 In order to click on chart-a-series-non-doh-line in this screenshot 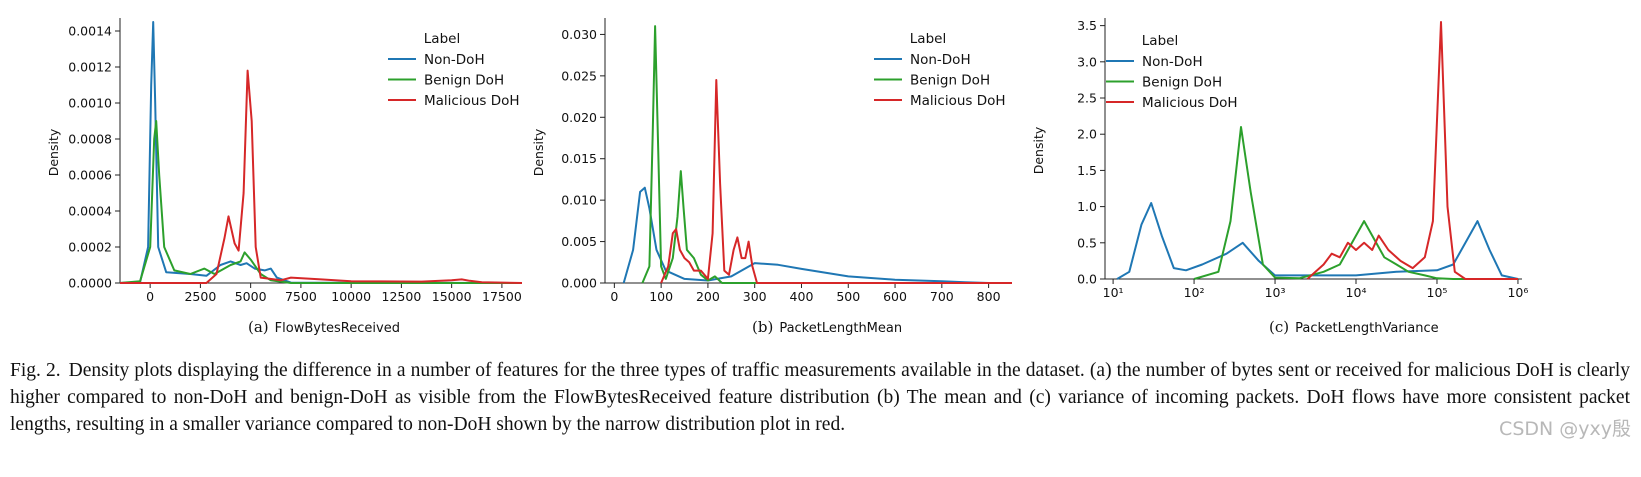, I will do `click(321, 152)`.